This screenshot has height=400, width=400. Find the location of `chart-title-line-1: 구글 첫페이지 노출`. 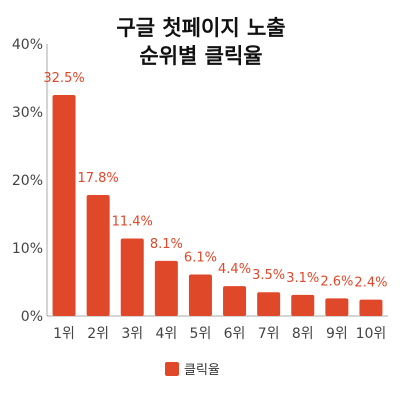

chart-title-line-1: 구글 첫페이지 노출 is located at coordinates (200, 28).